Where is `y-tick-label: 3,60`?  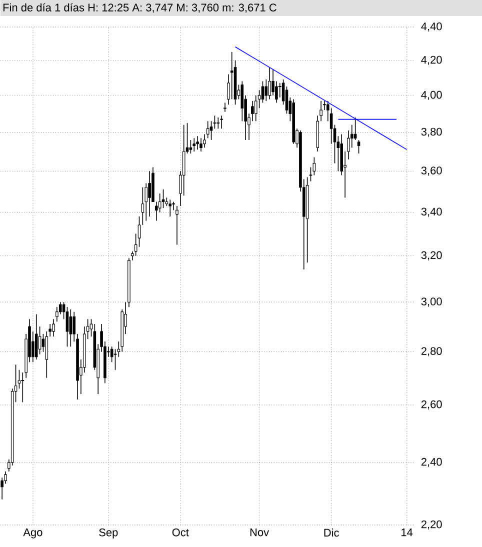 y-tick-label: 3,60 is located at coordinates (431, 171).